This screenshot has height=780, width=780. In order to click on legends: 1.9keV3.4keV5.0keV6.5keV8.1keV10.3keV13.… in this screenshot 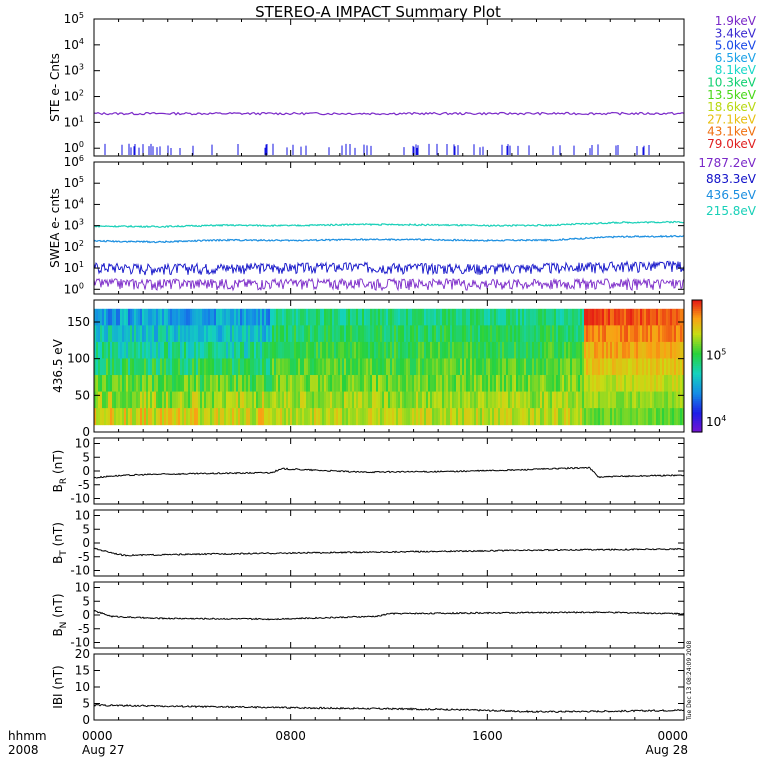, I will do `click(727, 116)`.